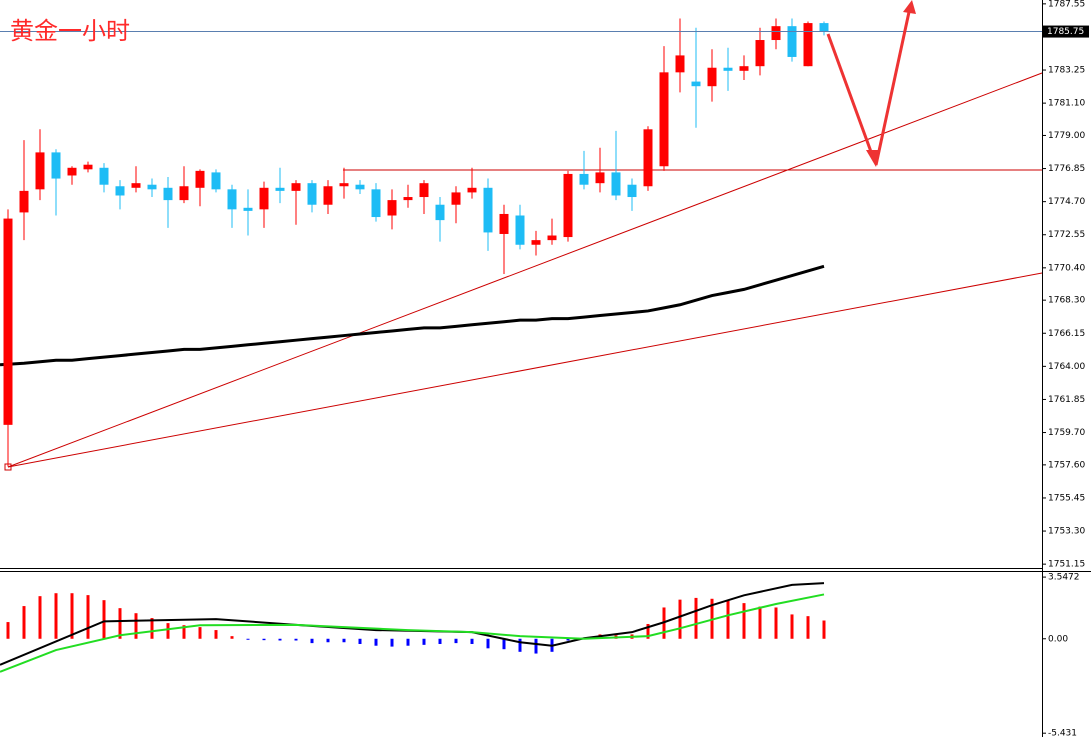 The height and width of the screenshot is (737, 1091). Describe the element at coordinates (871, 83) in the screenshot. I see `forecast-arrows` at that location.